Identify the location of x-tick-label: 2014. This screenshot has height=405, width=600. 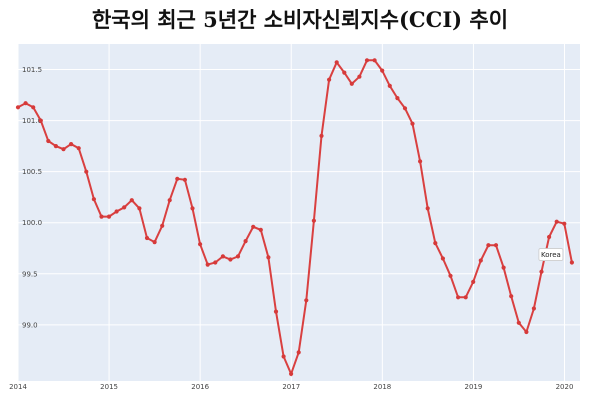
(18, 387).